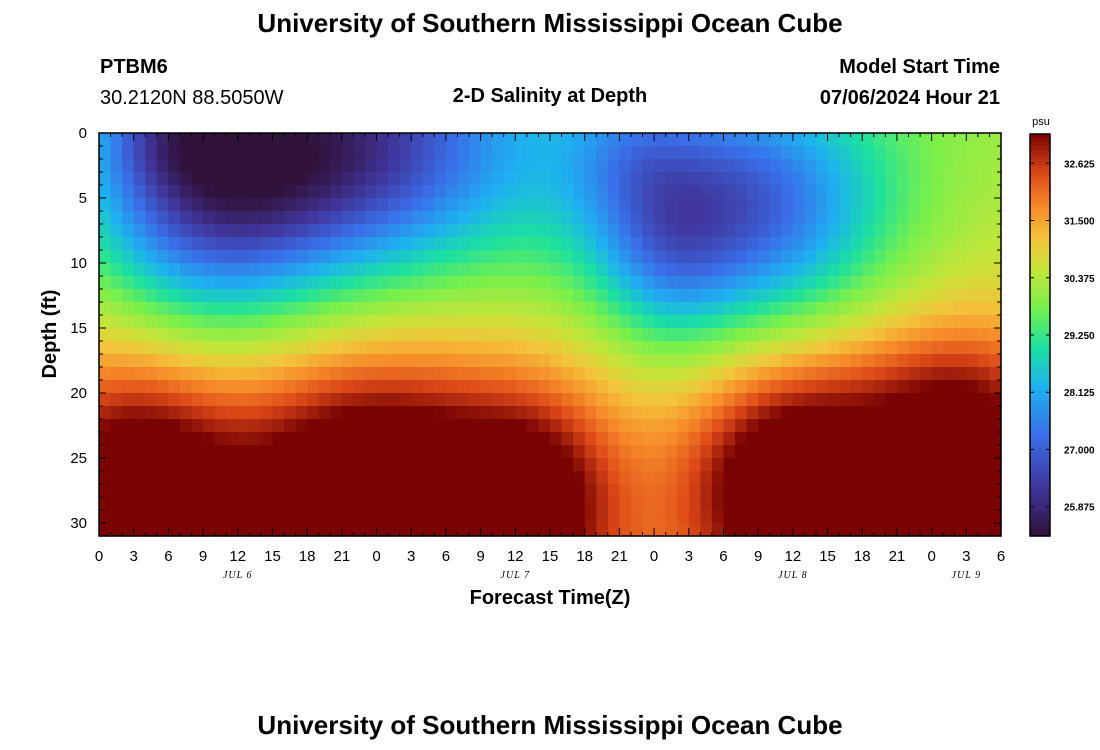 Image resolution: width=1100 pixels, height=750 pixels. I want to click on date-label: JUL 6, so click(238, 575).